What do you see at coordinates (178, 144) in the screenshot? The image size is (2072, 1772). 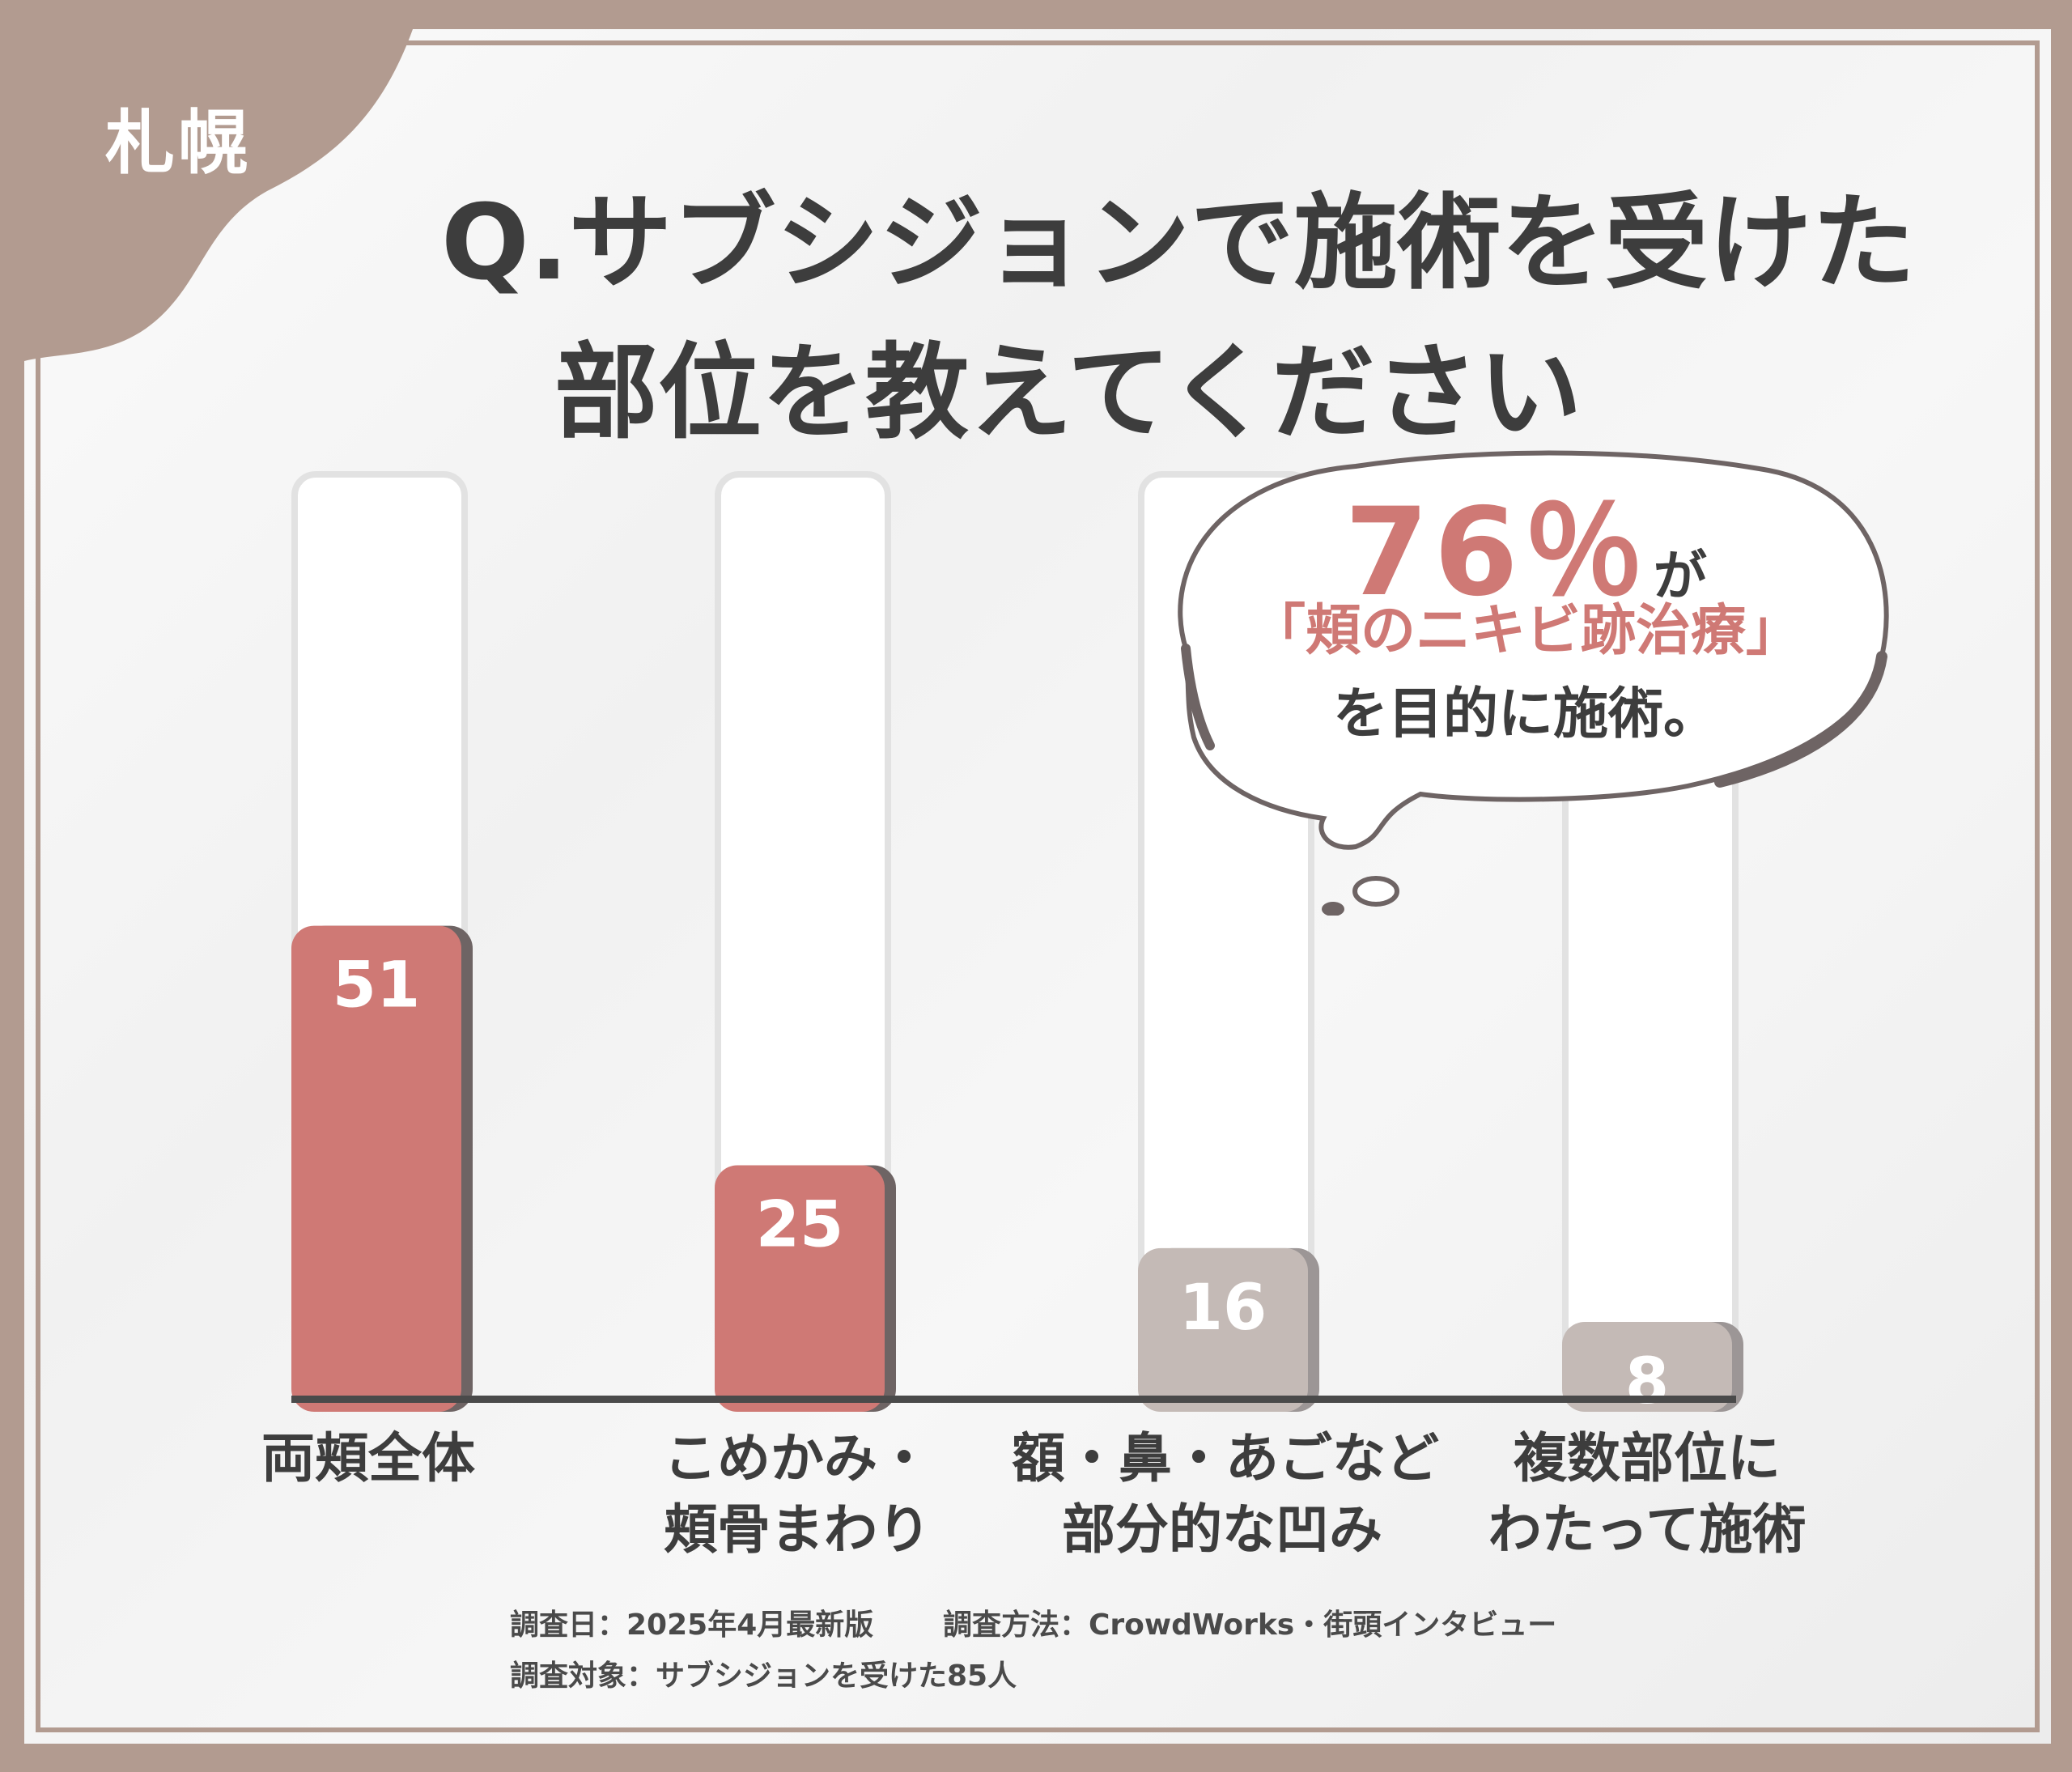 I see `region-label: 札幌` at bounding box center [178, 144].